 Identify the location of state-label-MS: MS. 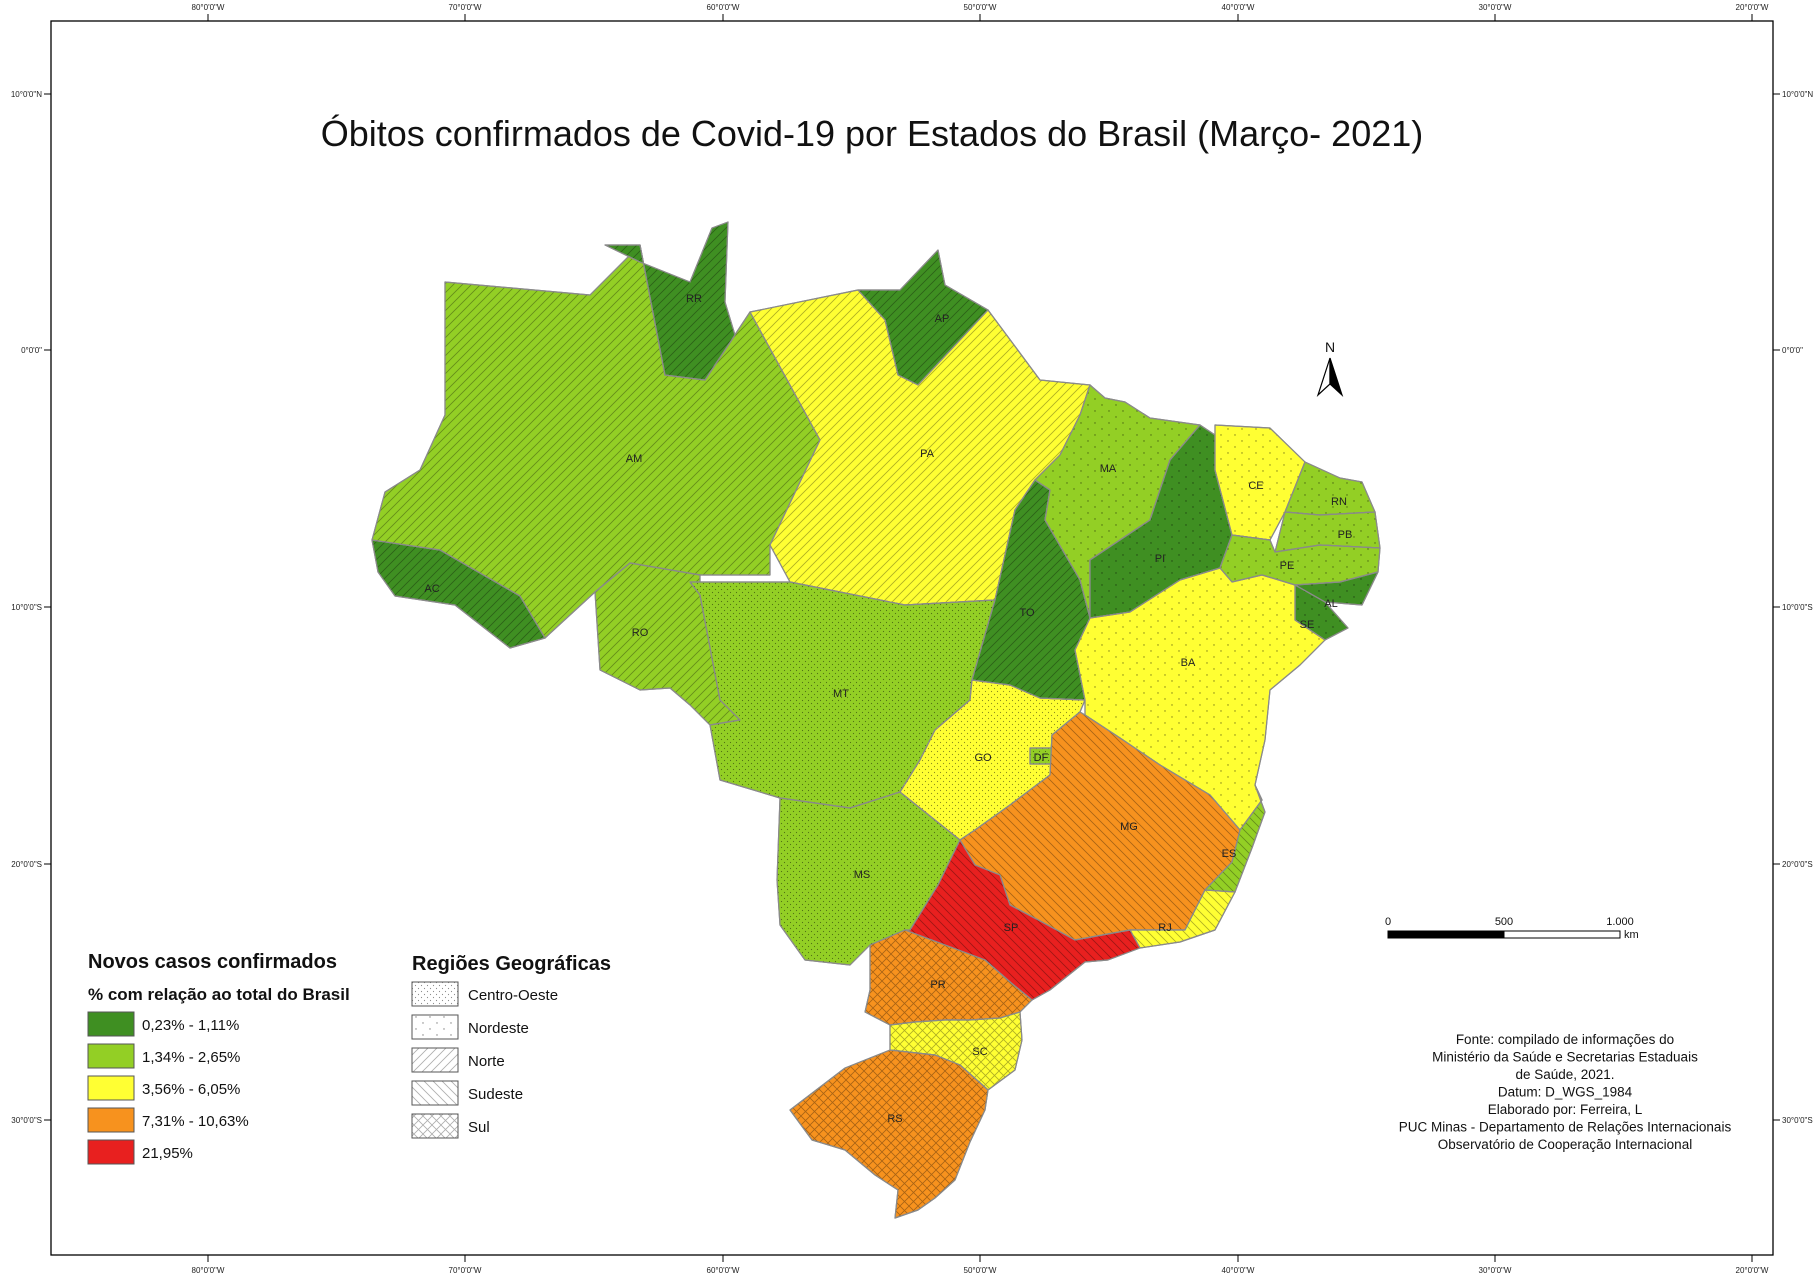
(862, 875).